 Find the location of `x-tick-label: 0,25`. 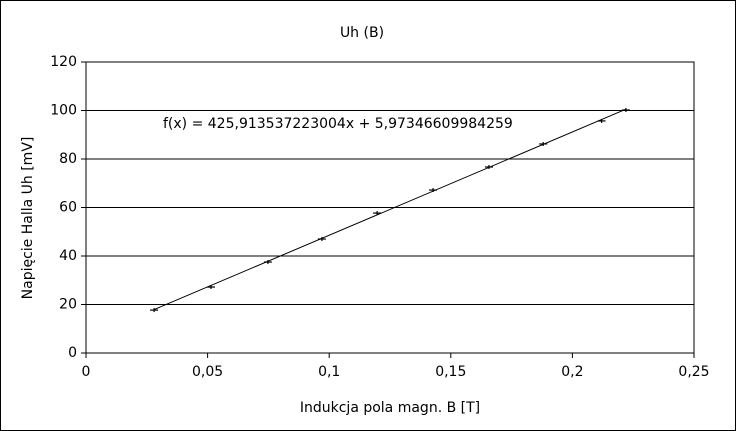

x-tick-label: 0,25 is located at coordinates (693, 372).